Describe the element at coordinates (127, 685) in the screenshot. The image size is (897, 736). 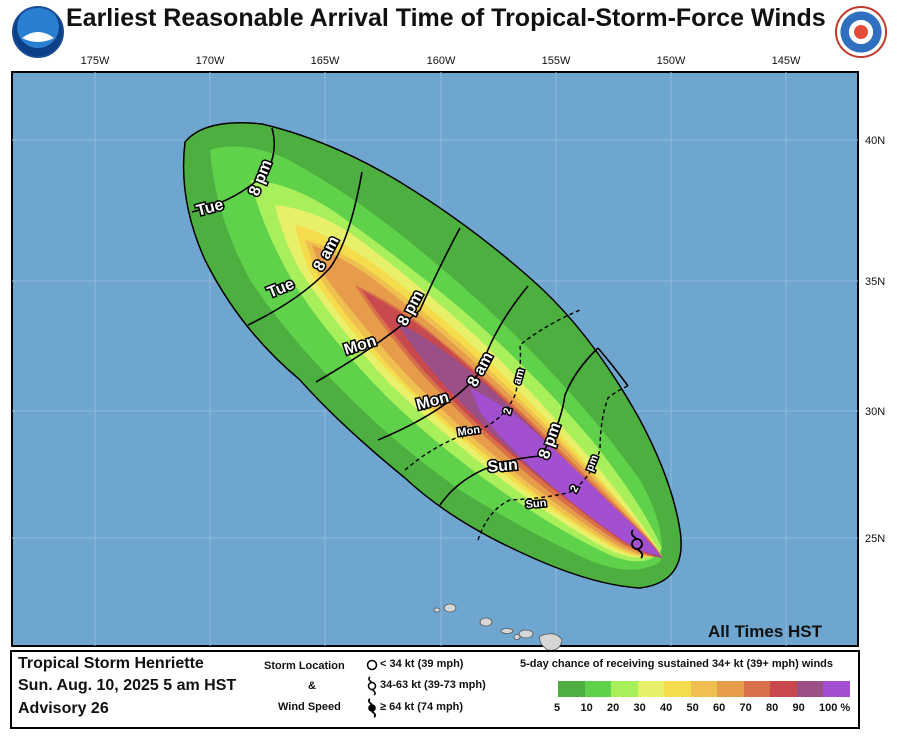
I see `storm-date: Sun. Aug. 10, 2025 5 am HST` at that location.